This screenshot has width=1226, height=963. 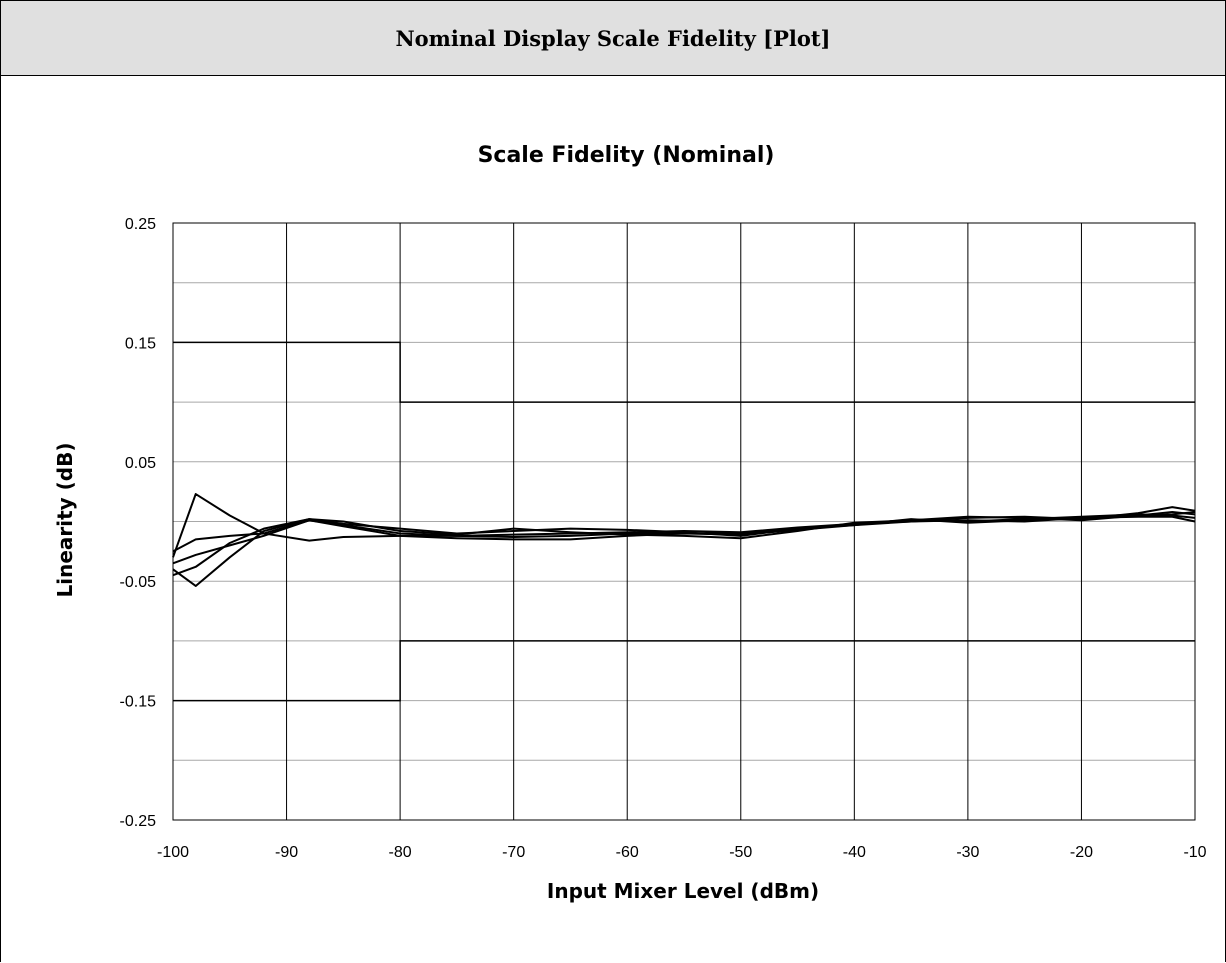 What do you see at coordinates (627, 852) in the screenshot?
I see `x-tick-label: -60` at bounding box center [627, 852].